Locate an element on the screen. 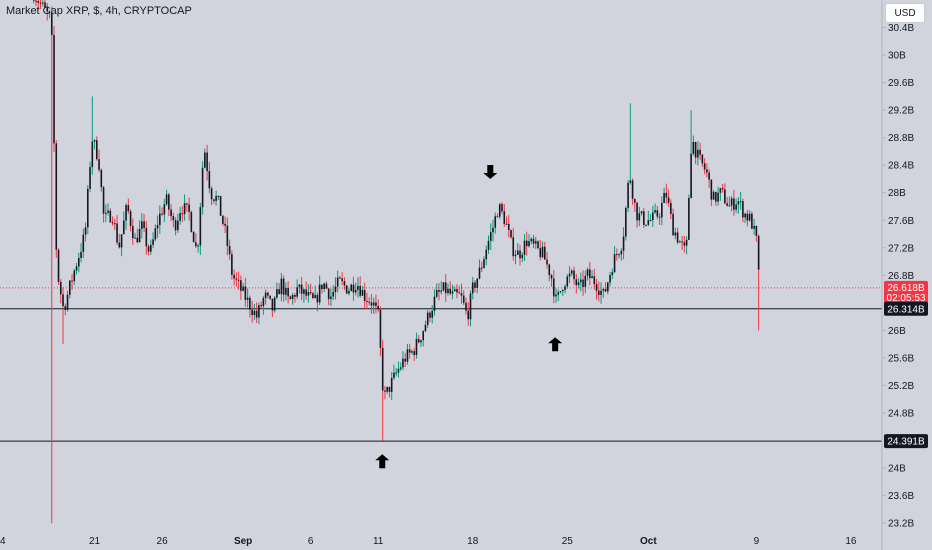  arrow-annotations is located at coordinates (469, 316).